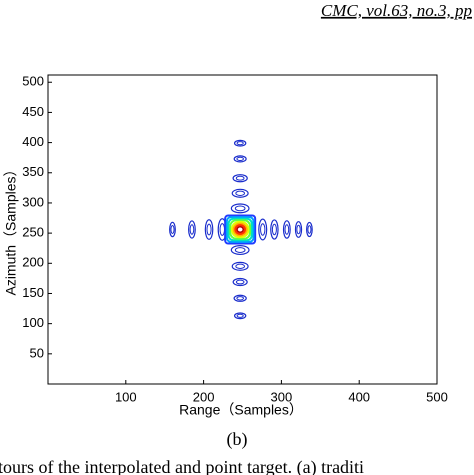 The height and width of the screenshot is (475, 474). I want to click on y-axis-label: Azimuth（Samples）, so click(11, 228).